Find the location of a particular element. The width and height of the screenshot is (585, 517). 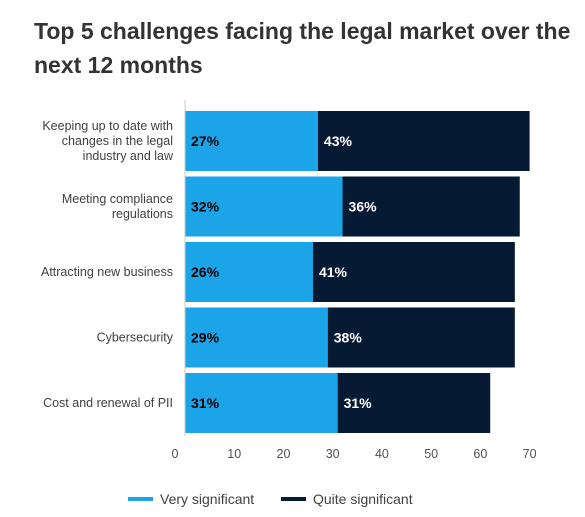

bar-value-label: 26% is located at coordinates (205, 272).